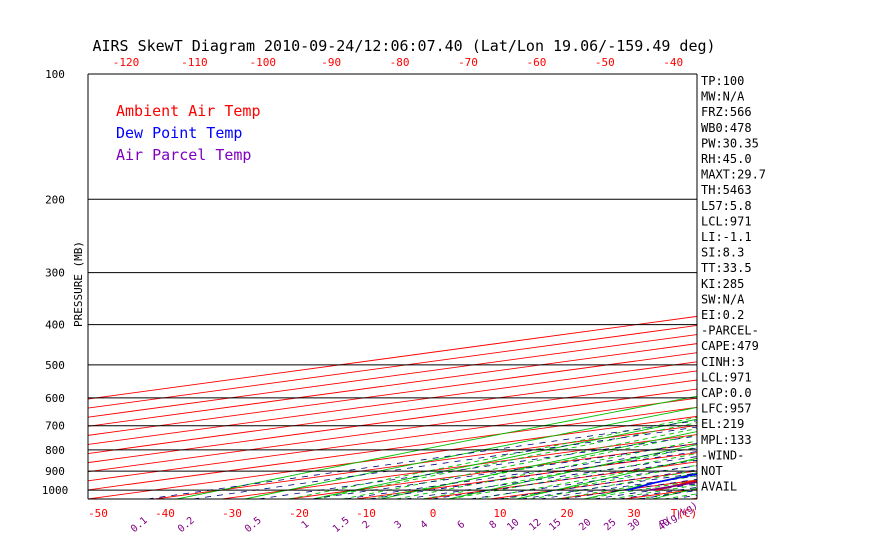 The image size is (870, 560). Describe the element at coordinates (673, 62) in the screenshot. I see `top-temp-tick: -40` at that location.